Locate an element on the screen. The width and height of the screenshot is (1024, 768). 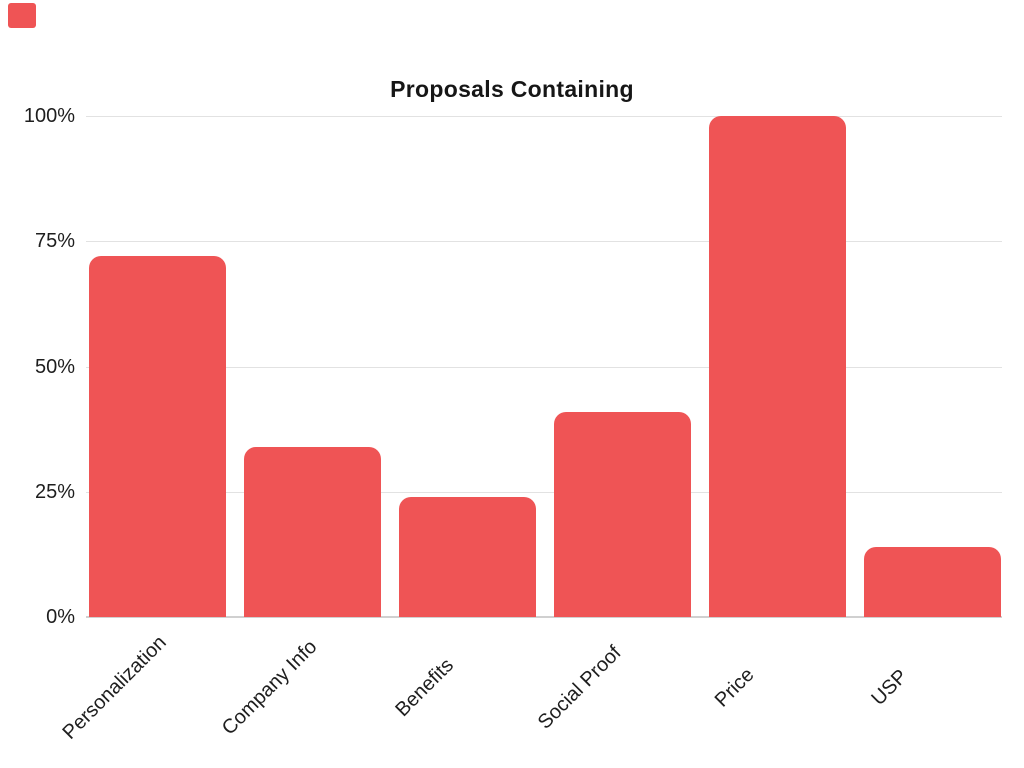
gridline-75% is located at coordinates (544, 241).